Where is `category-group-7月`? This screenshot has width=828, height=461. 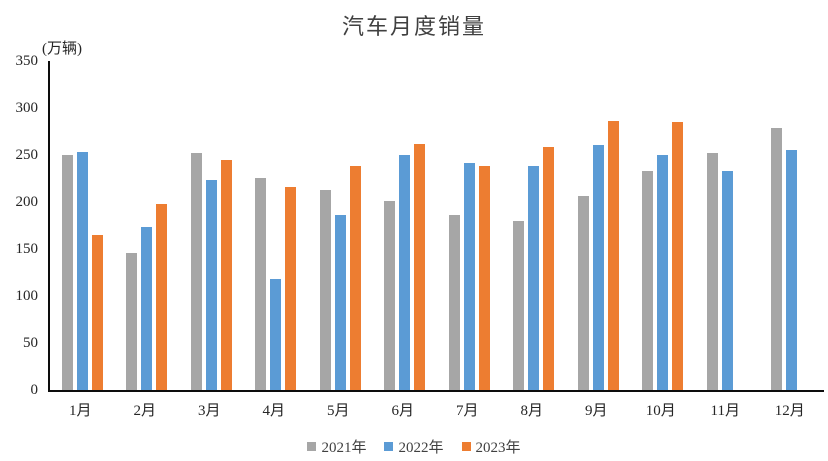 category-group-7月 is located at coordinates (469, 225).